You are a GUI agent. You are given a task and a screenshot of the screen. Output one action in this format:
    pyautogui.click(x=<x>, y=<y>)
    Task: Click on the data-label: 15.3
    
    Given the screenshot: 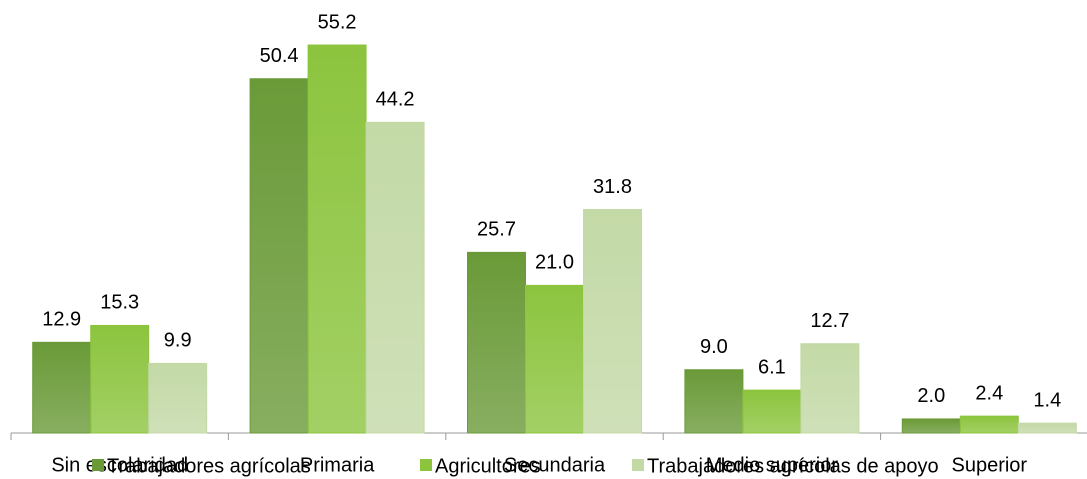 What is the action you would take?
    pyautogui.click(x=119, y=303)
    